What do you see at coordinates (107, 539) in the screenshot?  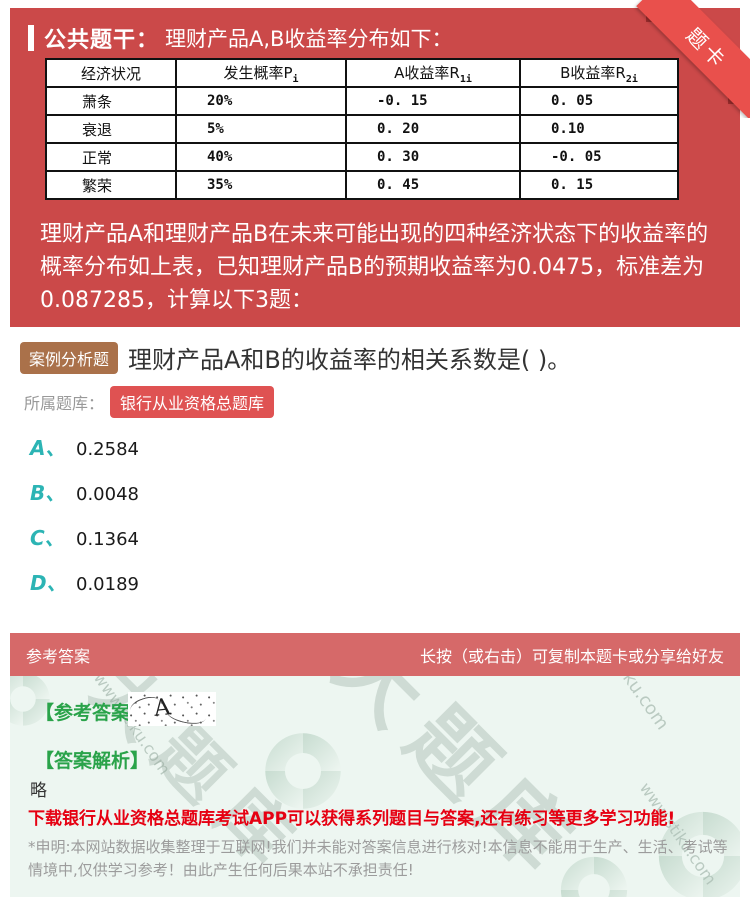 I see `option-value: 0.1364` at bounding box center [107, 539].